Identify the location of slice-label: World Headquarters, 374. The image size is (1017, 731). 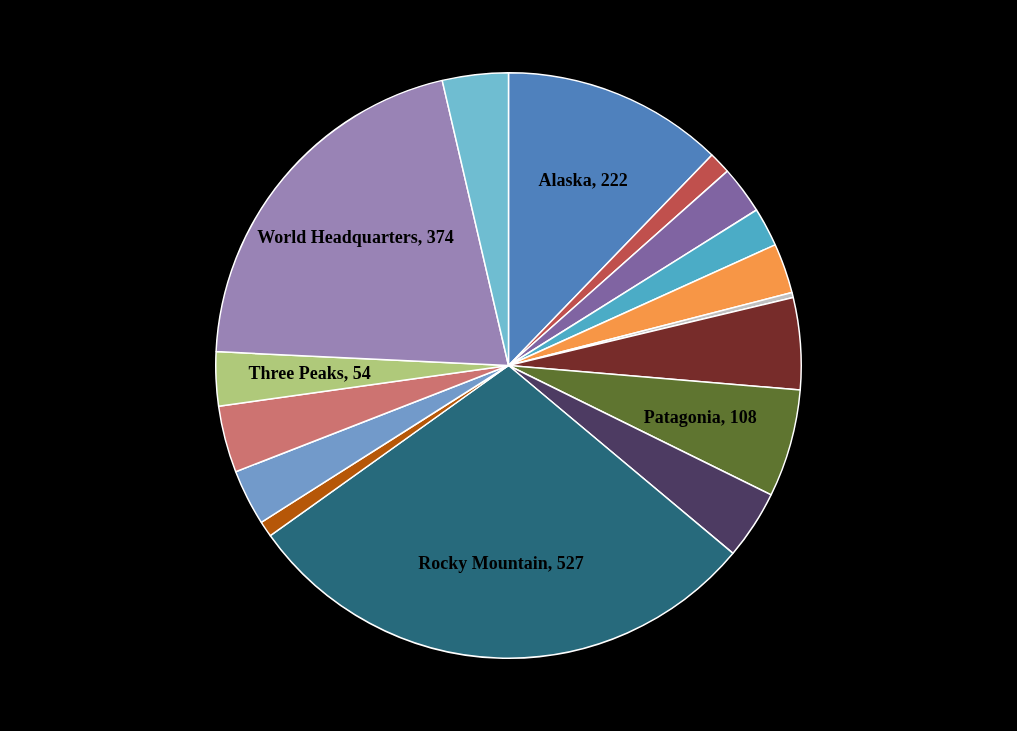
(355, 236).